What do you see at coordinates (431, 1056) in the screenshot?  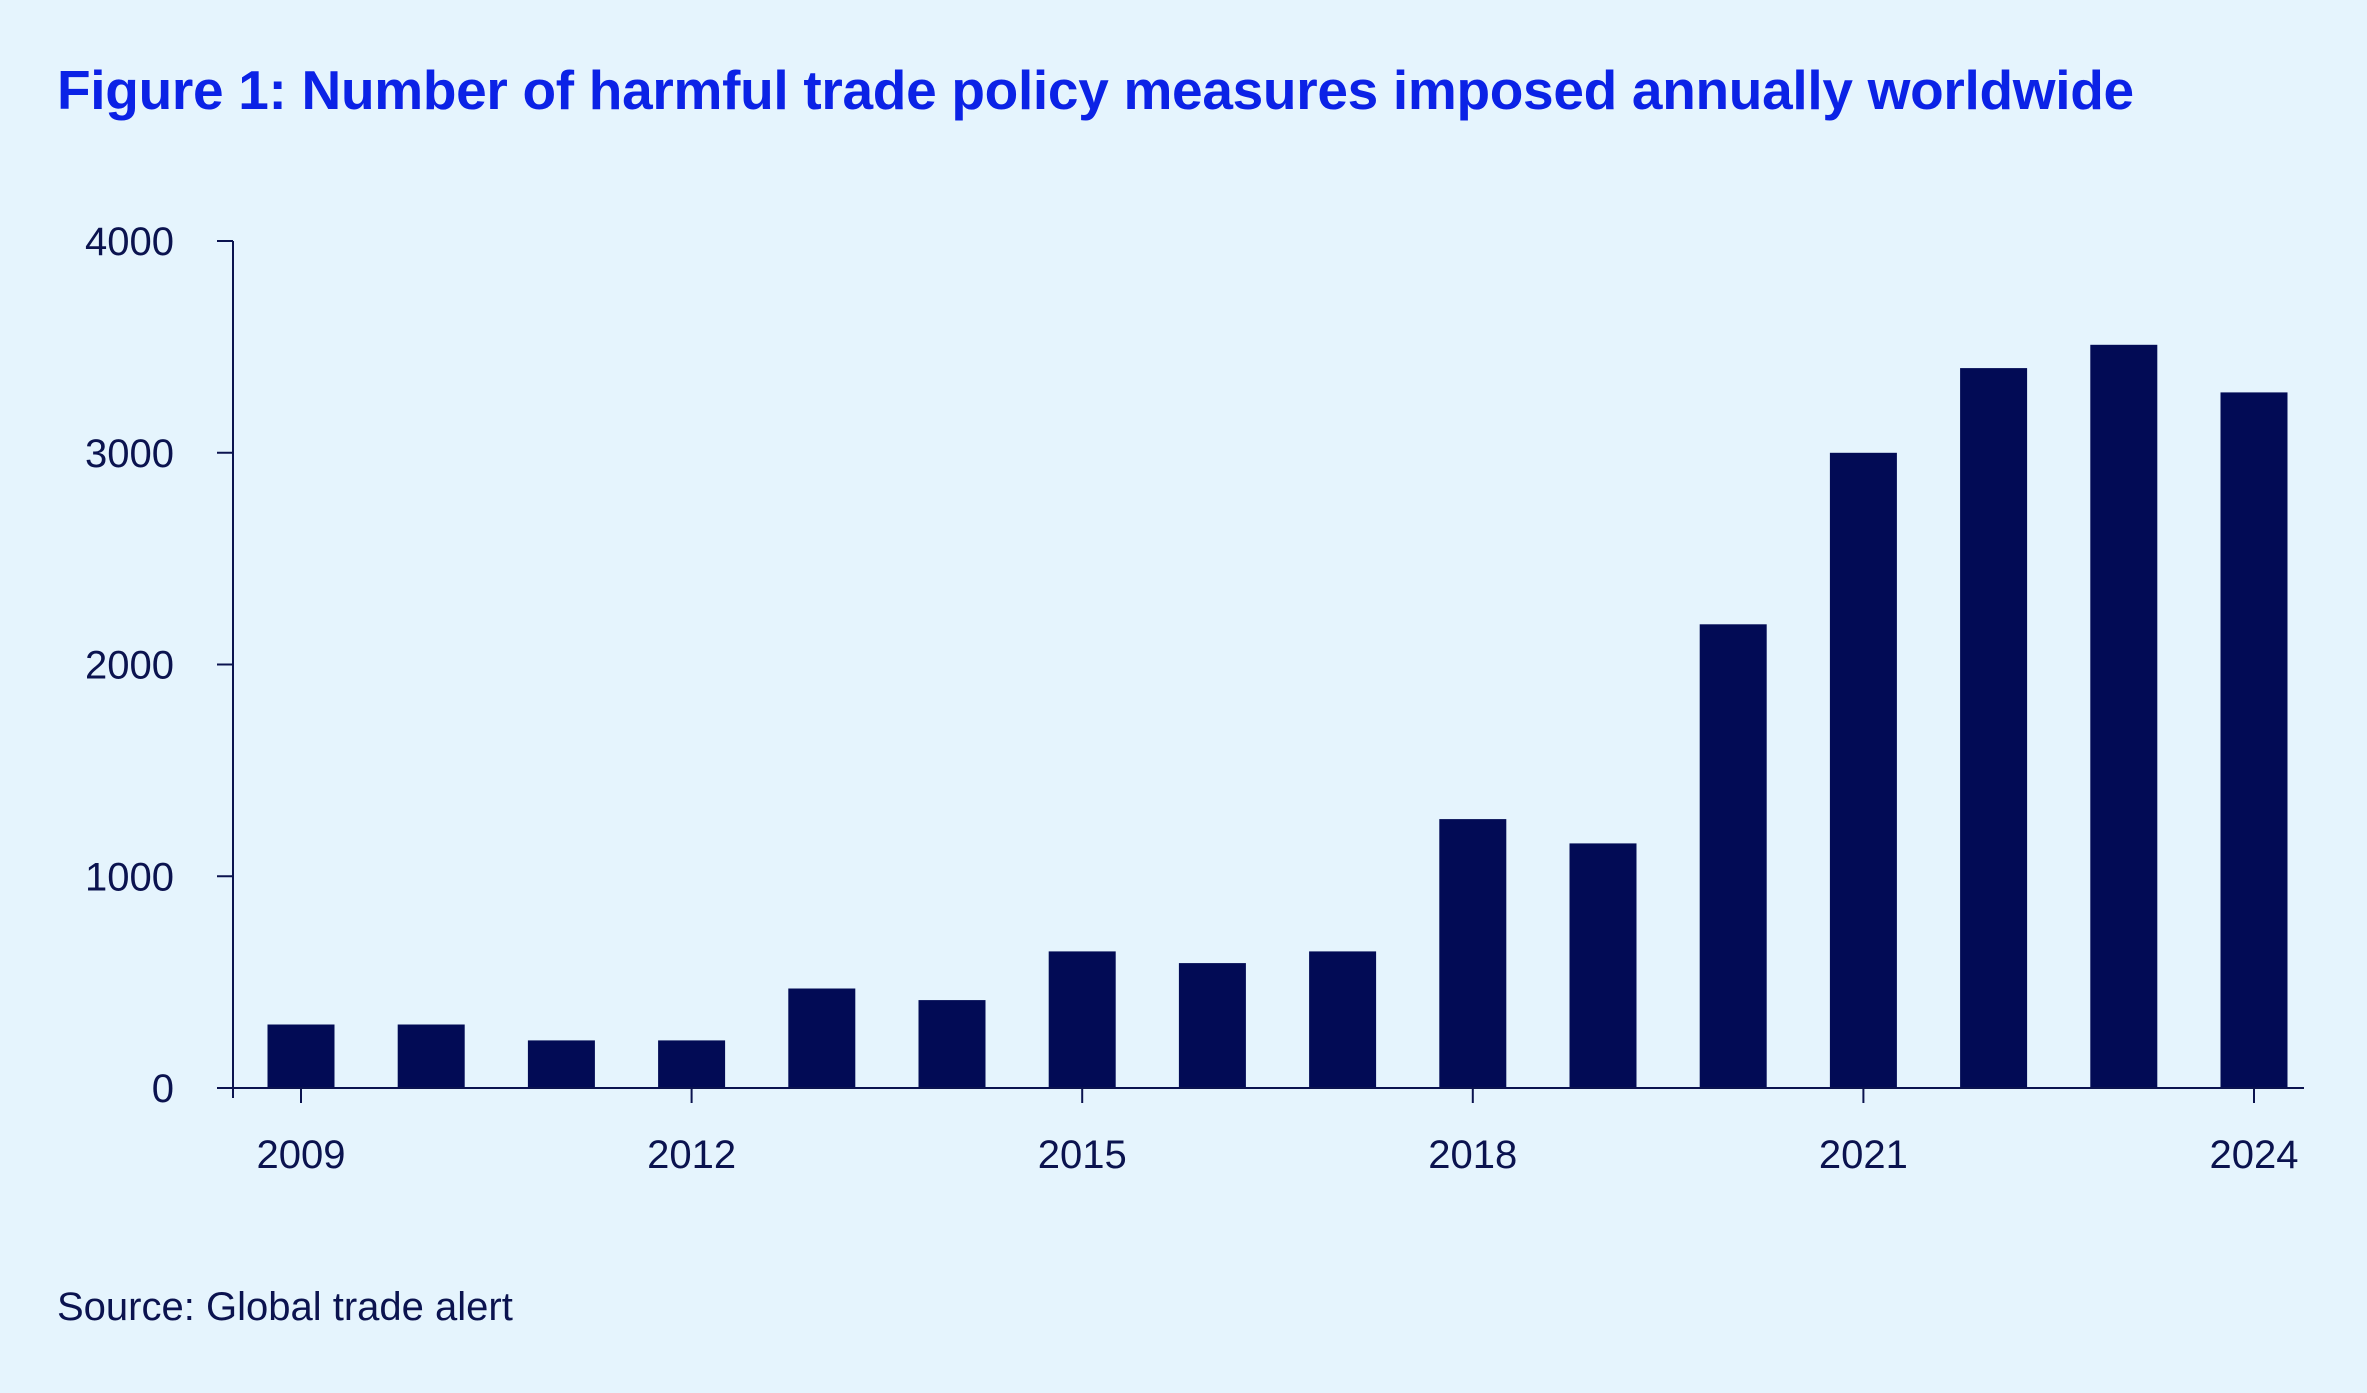 I see `bar-2010: 2010: 300` at bounding box center [431, 1056].